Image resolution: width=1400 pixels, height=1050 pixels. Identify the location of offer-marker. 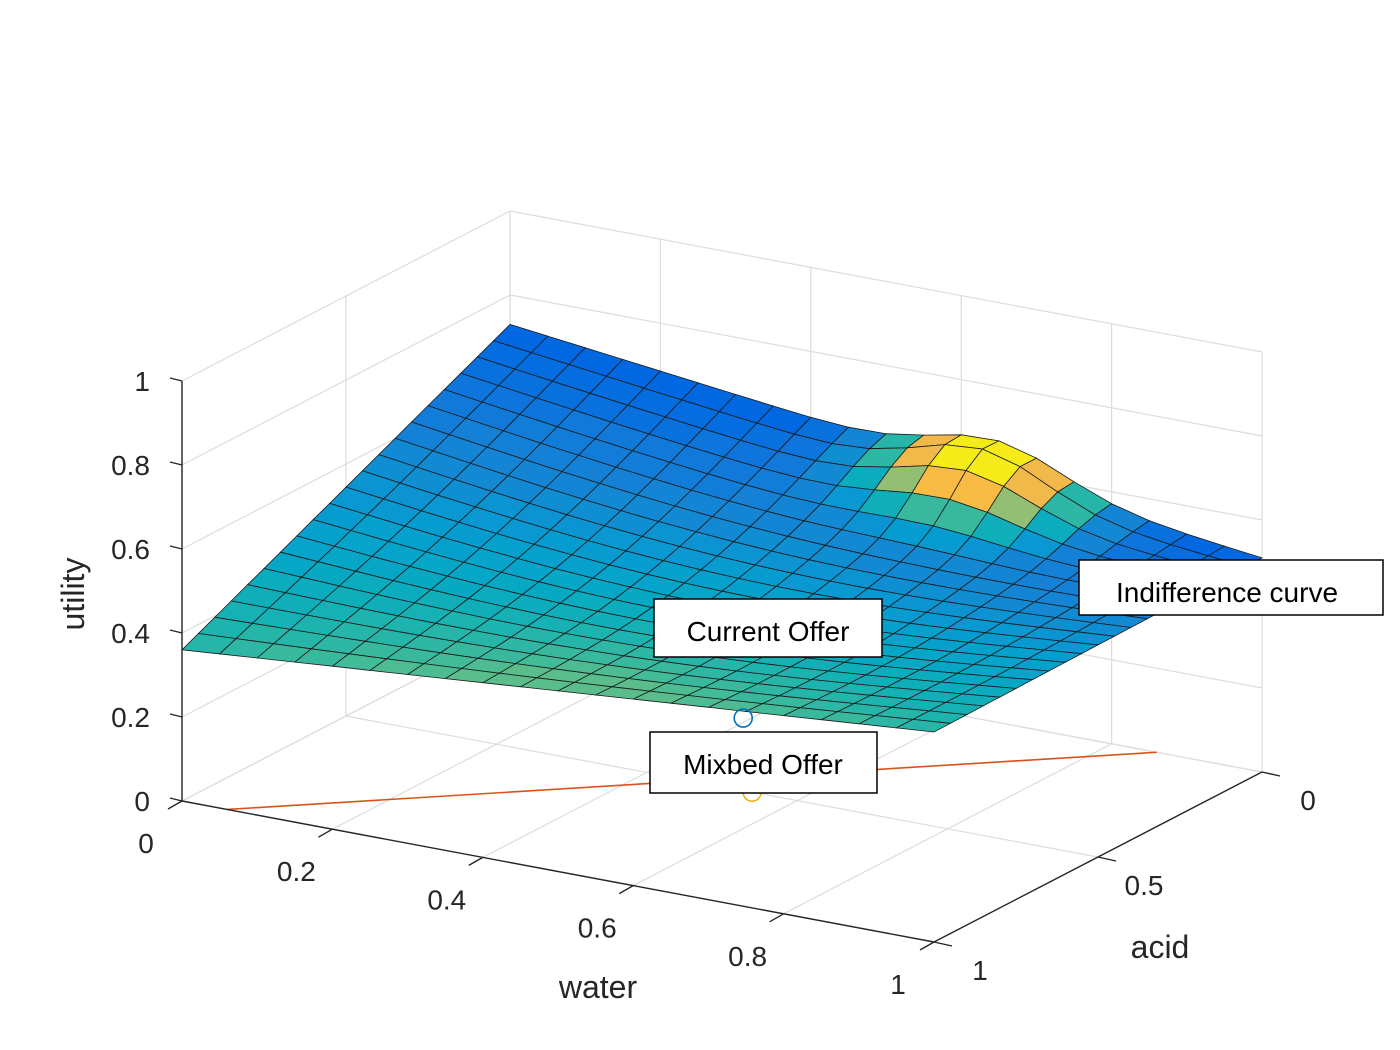
(743, 718).